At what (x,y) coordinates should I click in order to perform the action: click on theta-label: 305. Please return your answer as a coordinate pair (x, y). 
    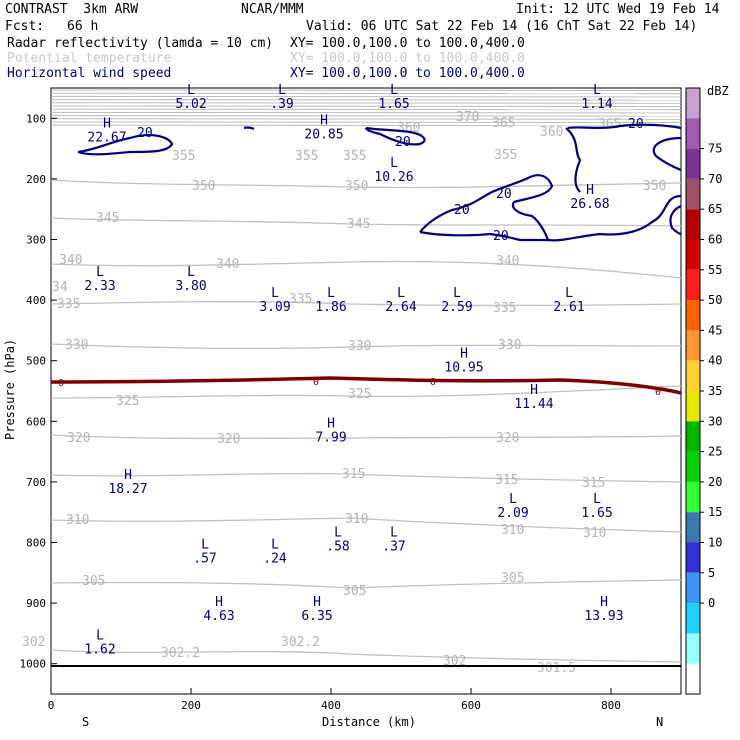
    Looking at the image, I should click on (512, 578).